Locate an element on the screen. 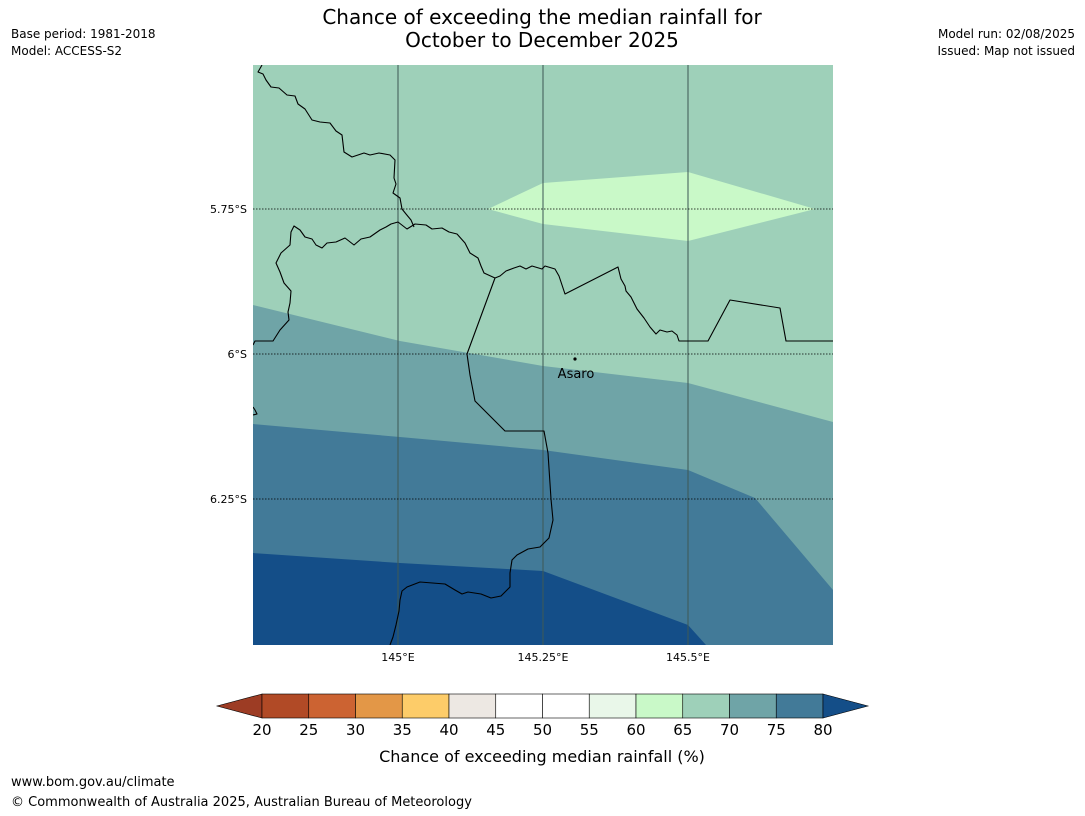  colorbar-tick-label: 50 is located at coordinates (542, 730).